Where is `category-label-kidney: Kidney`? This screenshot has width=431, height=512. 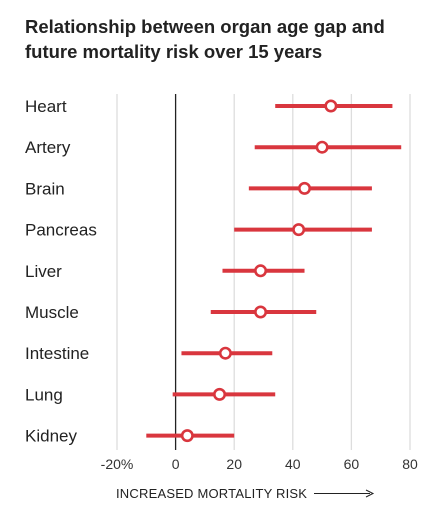
category-label-kidney: Kidney is located at coordinates (51, 436).